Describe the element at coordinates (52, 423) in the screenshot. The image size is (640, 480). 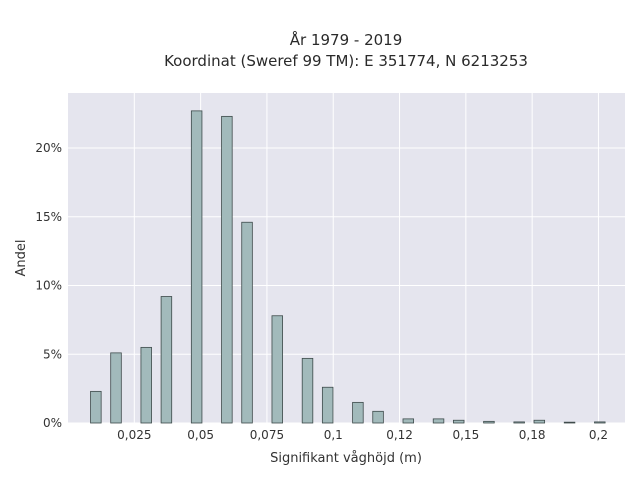
I see `y-tick-label-0: 0%` at that location.